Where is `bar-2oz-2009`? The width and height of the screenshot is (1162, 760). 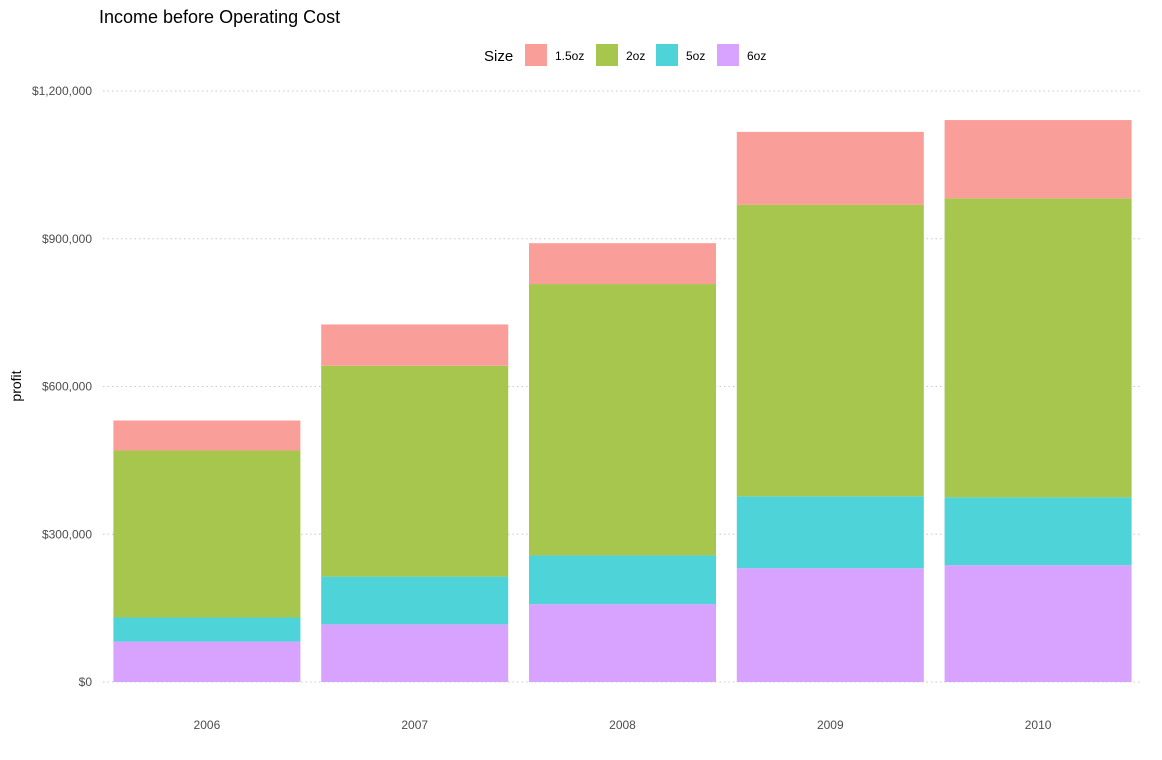
bar-2oz-2009 is located at coordinates (830, 350).